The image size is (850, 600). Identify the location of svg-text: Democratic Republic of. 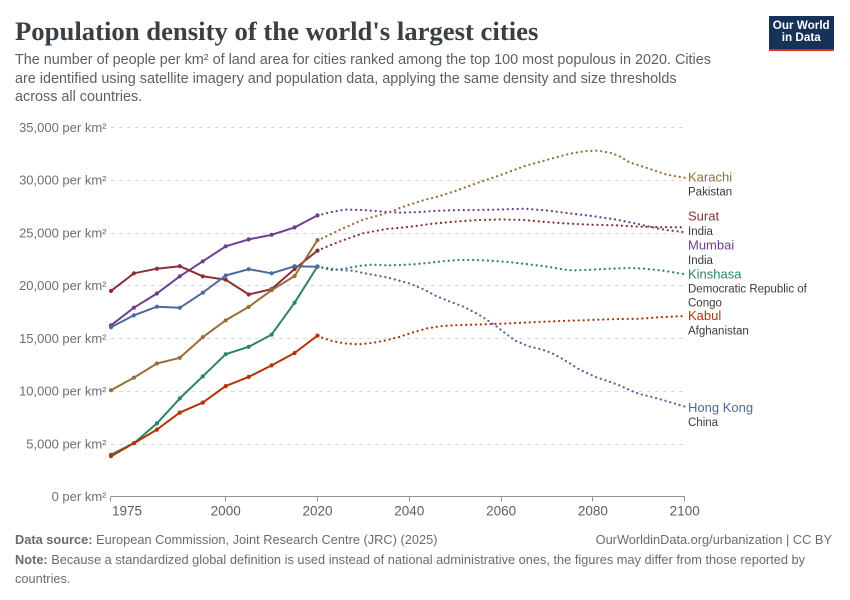
(748, 289).